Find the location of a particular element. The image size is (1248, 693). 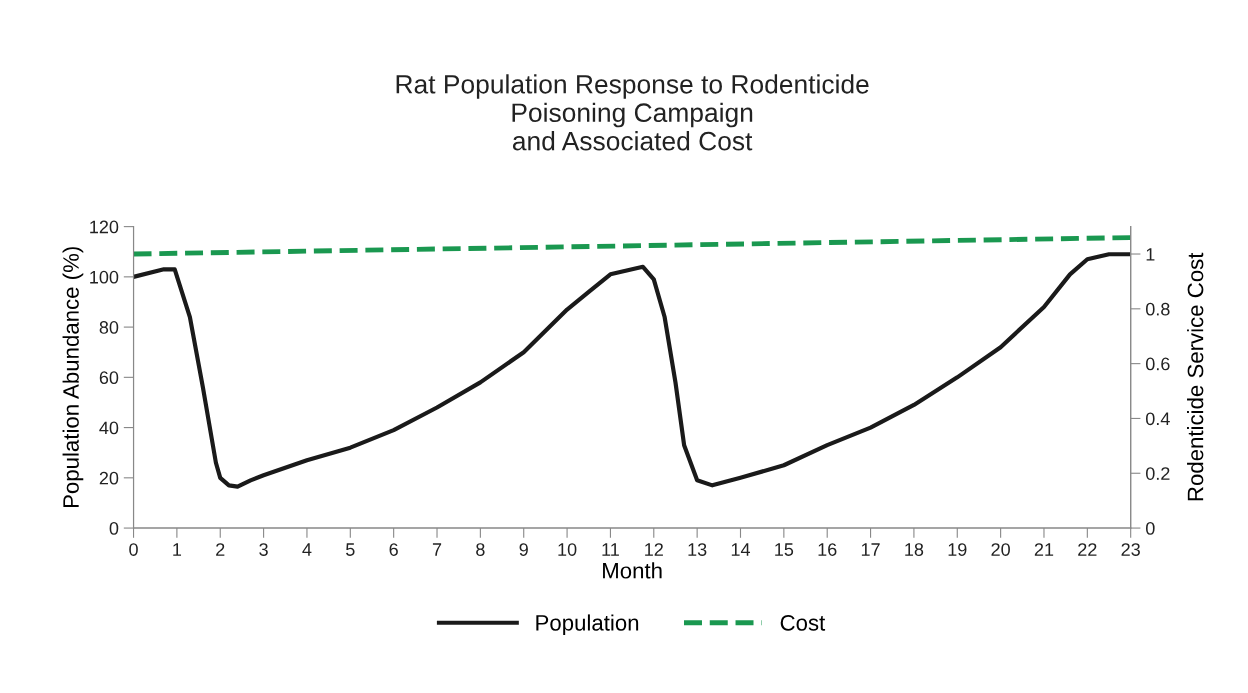

legend-label: Cost is located at coordinates (803, 622).